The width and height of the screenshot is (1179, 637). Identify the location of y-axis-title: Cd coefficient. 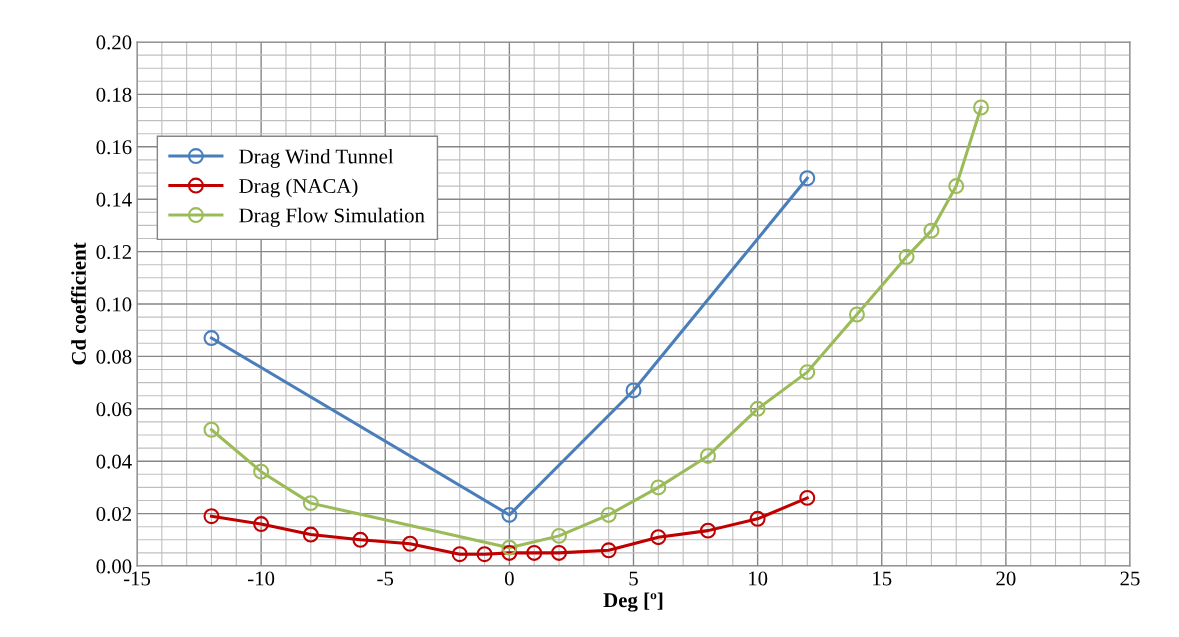
(78, 303).